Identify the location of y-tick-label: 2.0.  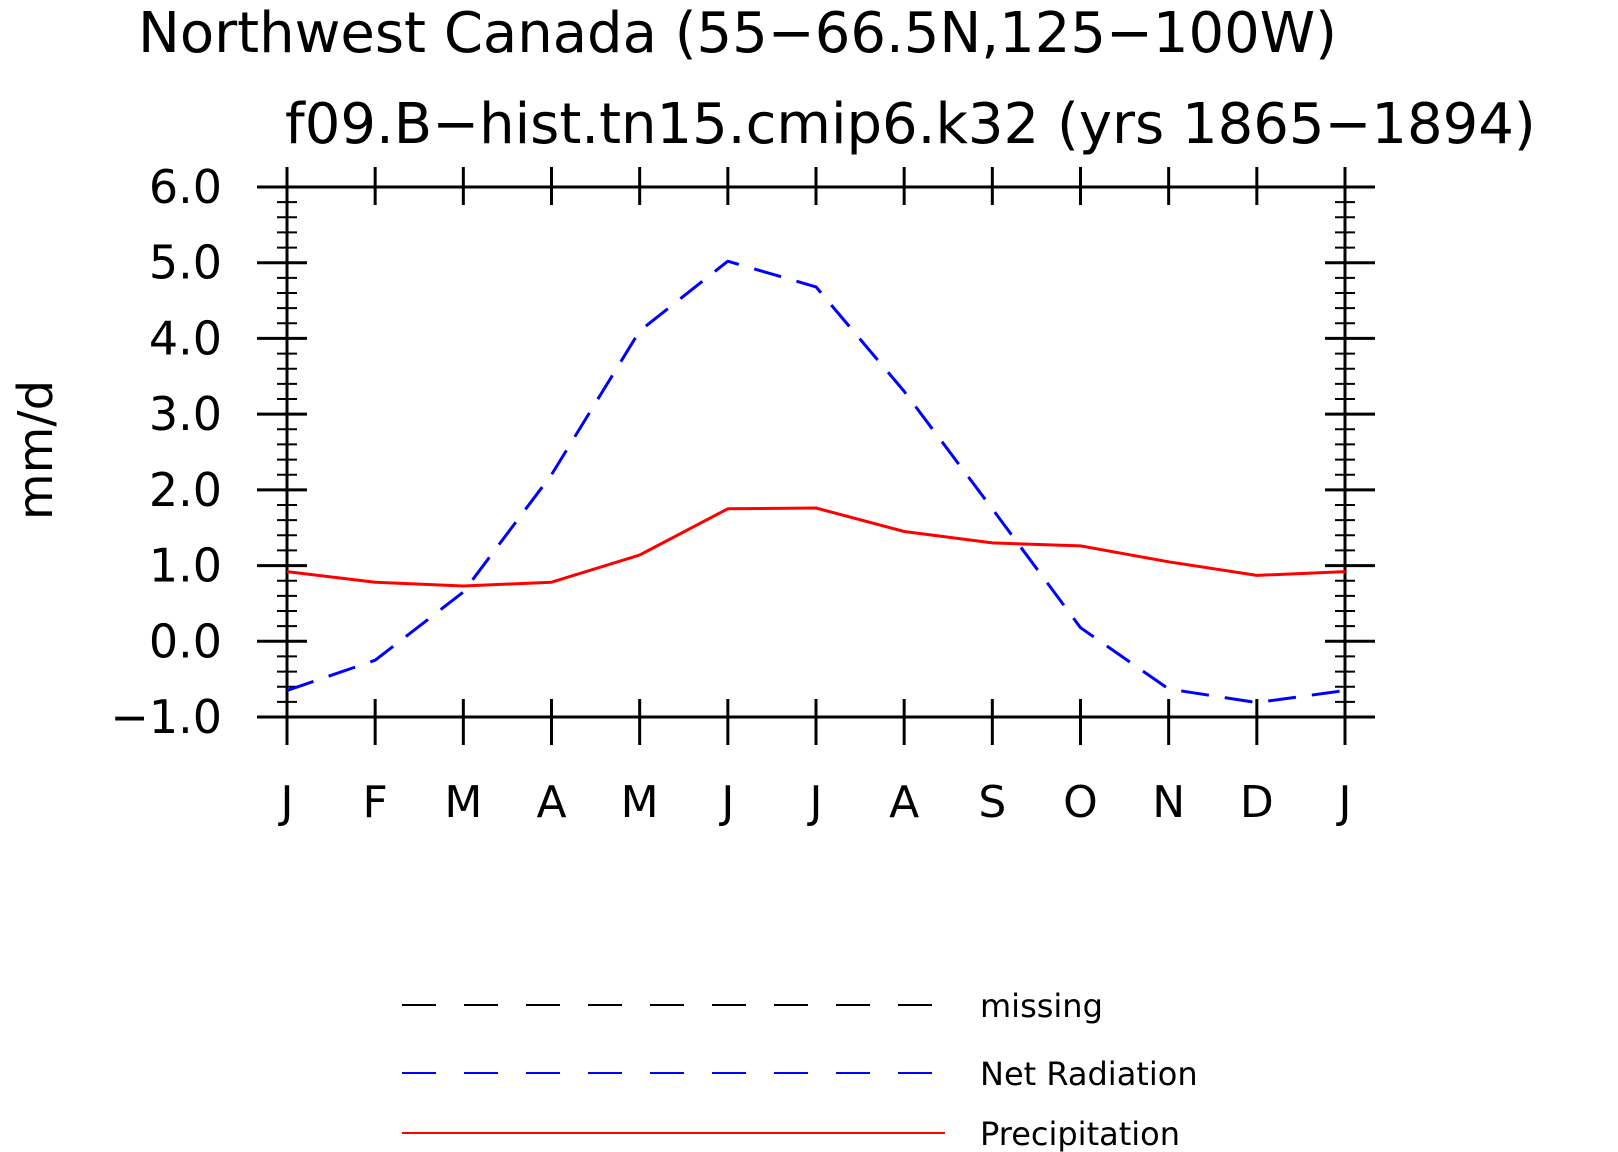
(185, 490).